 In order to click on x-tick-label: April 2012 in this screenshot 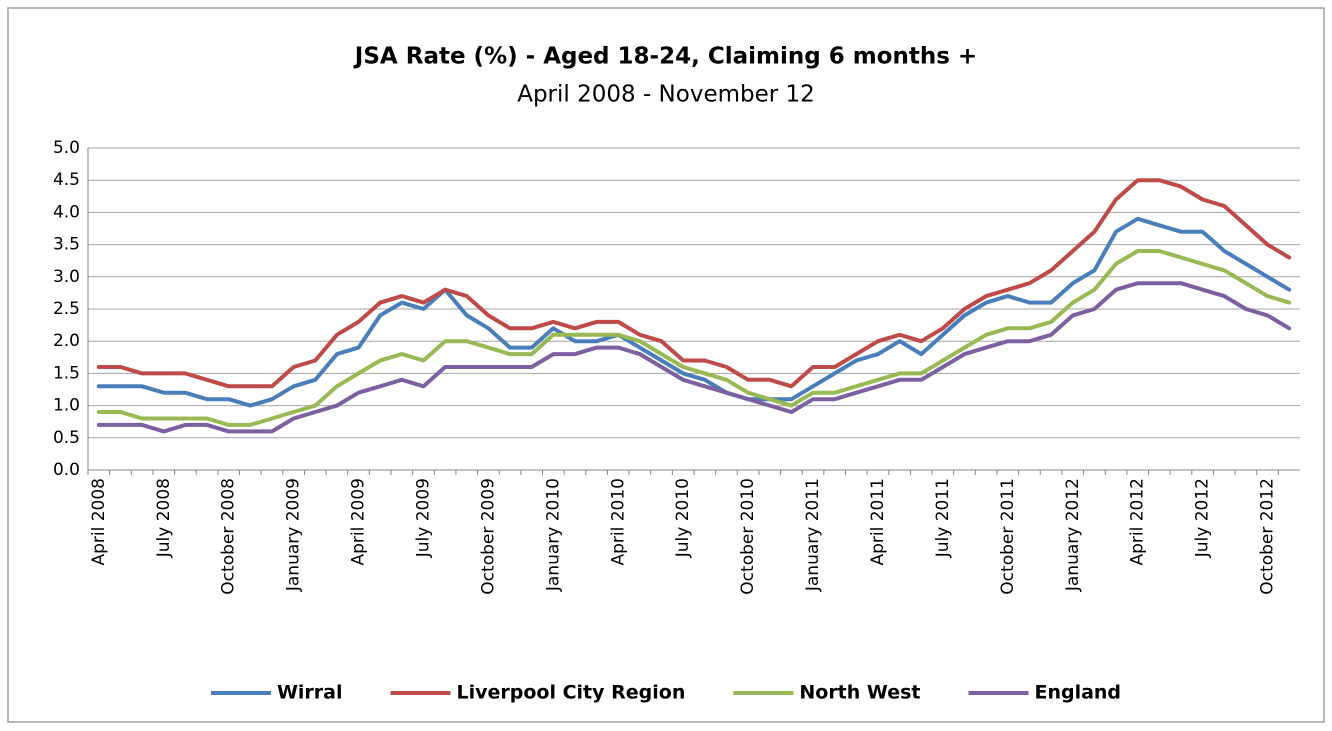, I will do `click(1138, 522)`.